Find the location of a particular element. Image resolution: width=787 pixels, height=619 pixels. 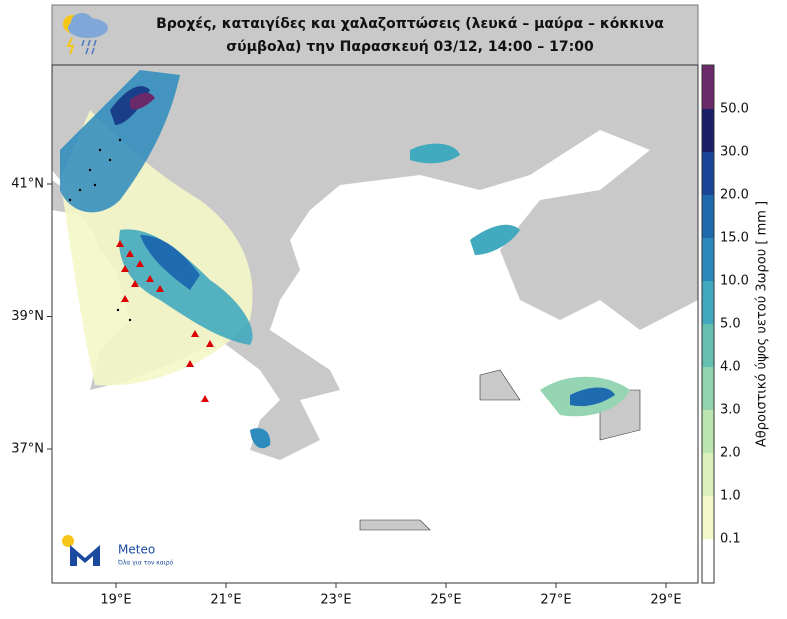

colorbar-label: 20.0 is located at coordinates (734, 195).